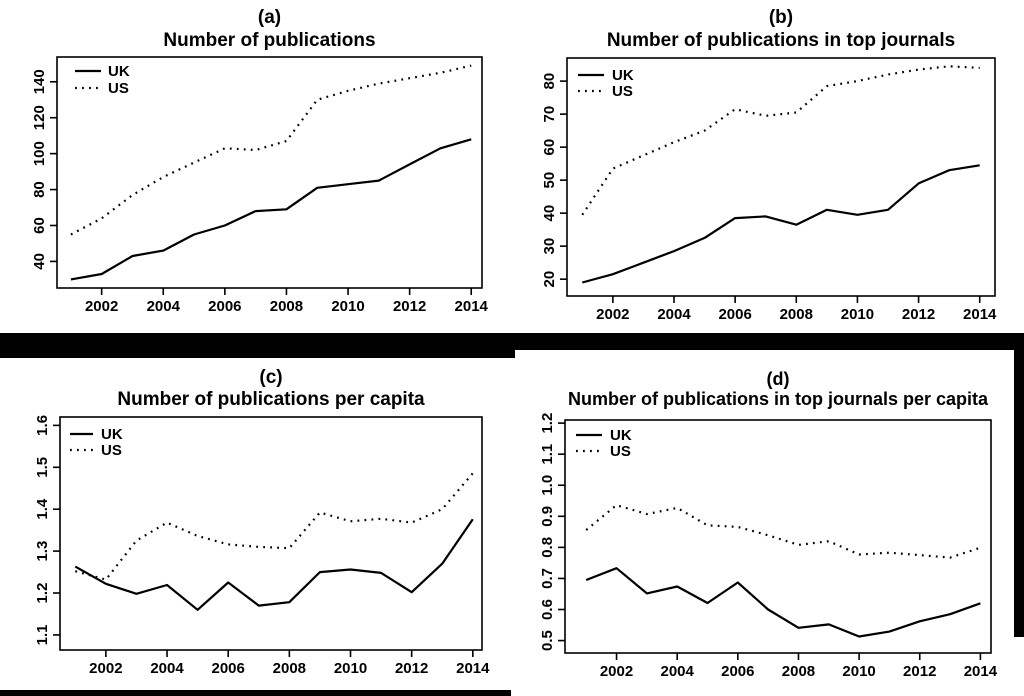 The height and width of the screenshot is (696, 1024). Describe the element at coordinates (783, 602) in the screenshot. I see `chart-d-uk-line` at that location.